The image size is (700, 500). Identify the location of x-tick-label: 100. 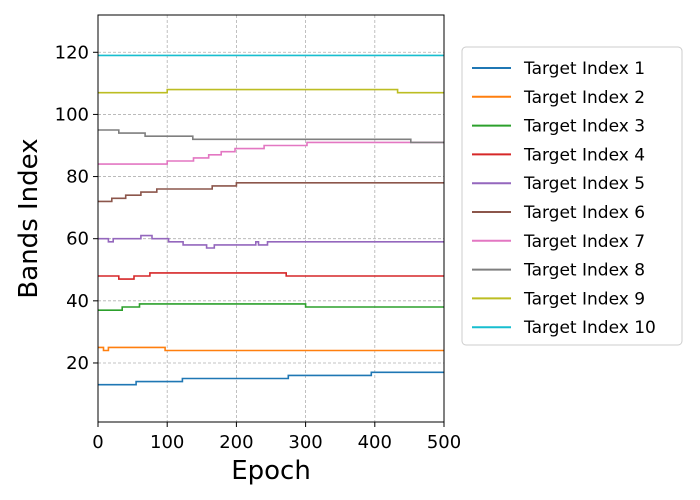
(167, 442).